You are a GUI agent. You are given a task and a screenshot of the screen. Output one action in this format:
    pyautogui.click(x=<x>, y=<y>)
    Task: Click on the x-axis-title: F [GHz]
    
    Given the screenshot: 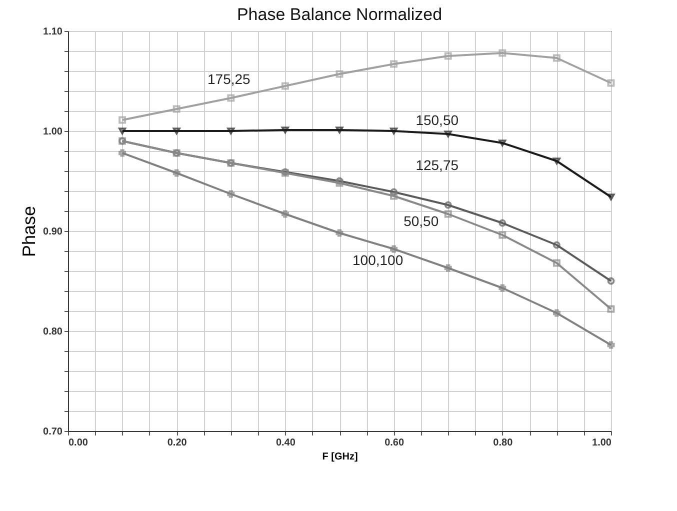 What is the action you would take?
    pyautogui.click(x=340, y=457)
    